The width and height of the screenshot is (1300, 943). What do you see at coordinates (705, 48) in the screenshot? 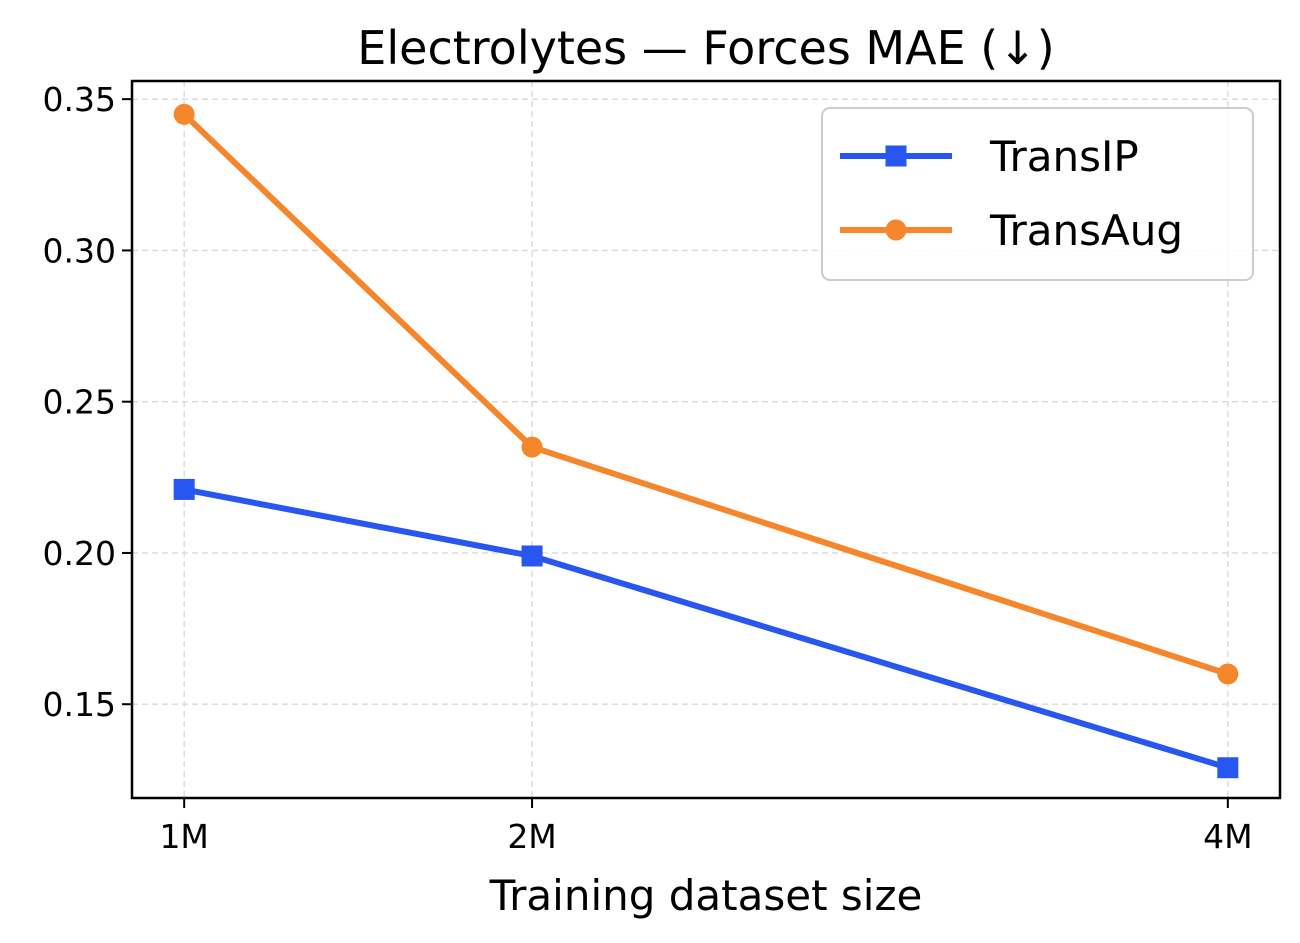
I see `chart-title: Electrolytes — Forces MAE (↓)` at bounding box center [705, 48].